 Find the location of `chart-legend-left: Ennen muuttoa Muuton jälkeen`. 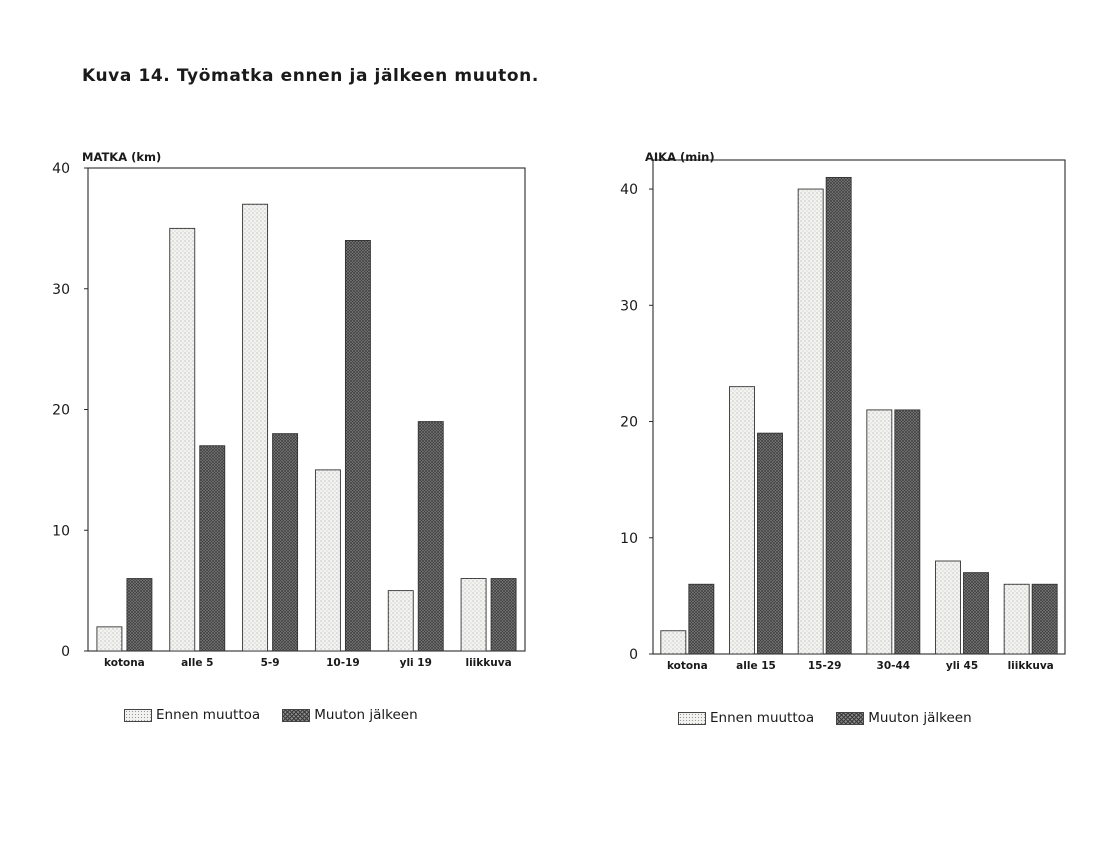

chart-legend-left: Ennen muuttoa Muuton jälkeen is located at coordinates (282, 715).